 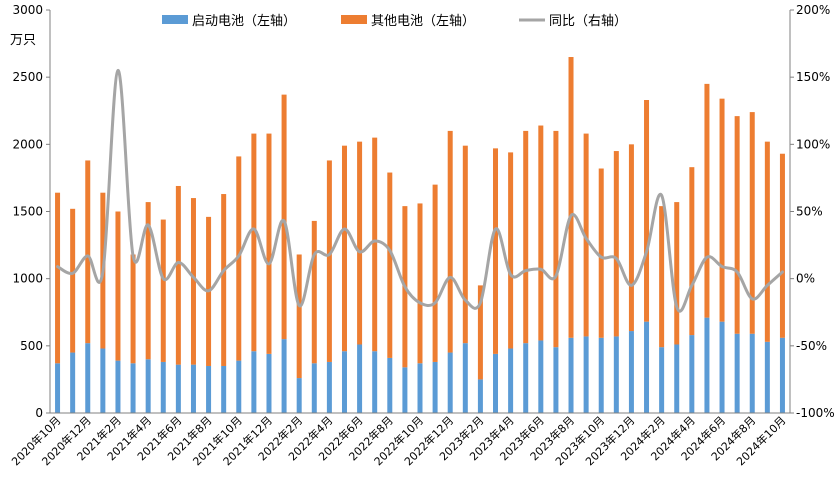 What do you see at coordinates (813, 10) in the screenshot?
I see `right-tick-label: 200%` at bounding box center [813, 10].